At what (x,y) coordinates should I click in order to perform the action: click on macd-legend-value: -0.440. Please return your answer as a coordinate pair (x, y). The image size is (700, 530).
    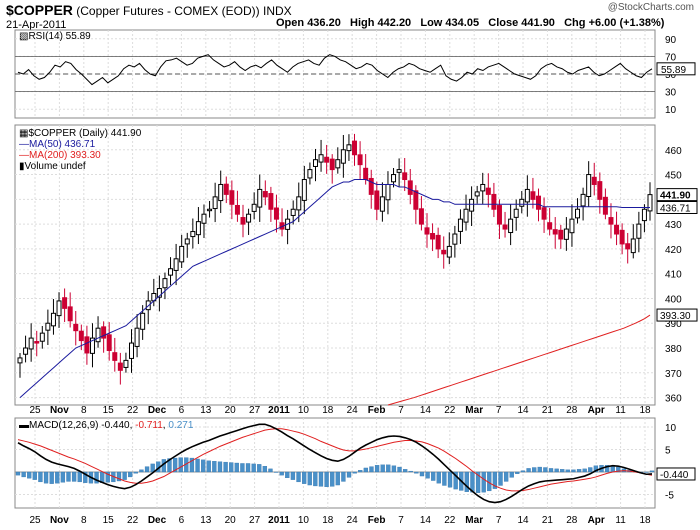
    Looking at the image, I should click on (115, 425).